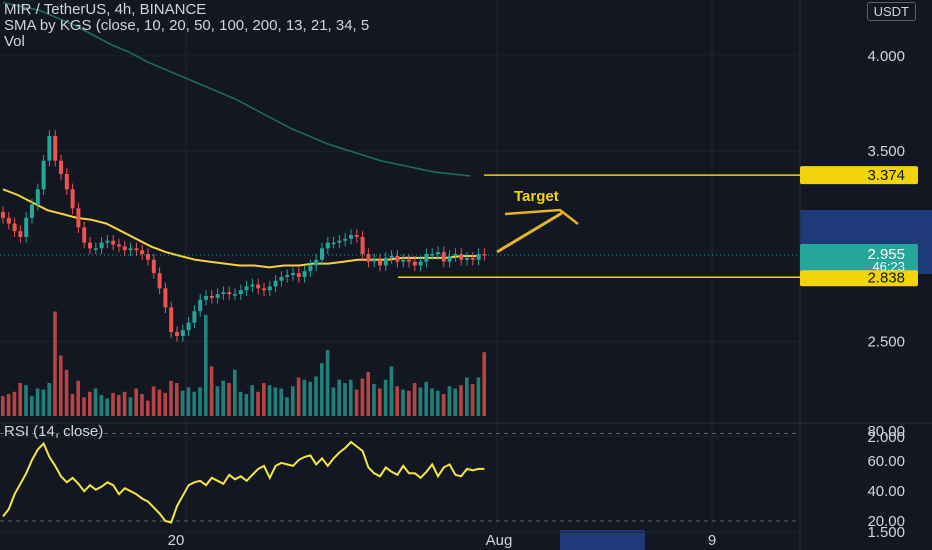 This screenshot has height=550, width=932. Describe the element at coordinates (499, 540) in the screenshot. I see `time-tick-label: Aug` at that location.